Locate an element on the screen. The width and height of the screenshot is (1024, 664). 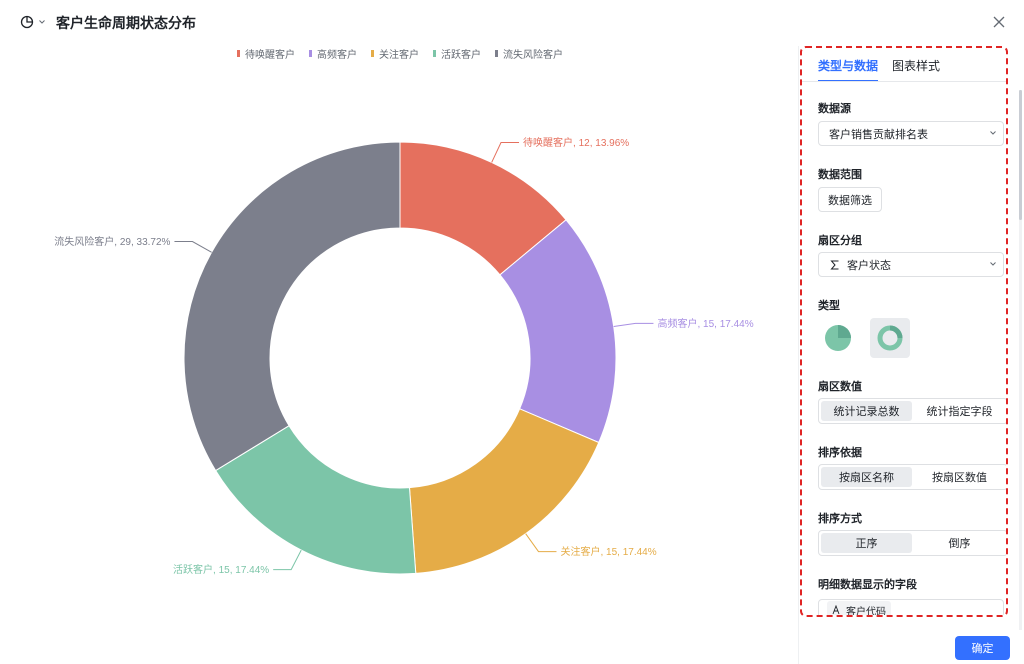
page-title: 客户生命周期状态分布 is located at coordinates (126, 23).